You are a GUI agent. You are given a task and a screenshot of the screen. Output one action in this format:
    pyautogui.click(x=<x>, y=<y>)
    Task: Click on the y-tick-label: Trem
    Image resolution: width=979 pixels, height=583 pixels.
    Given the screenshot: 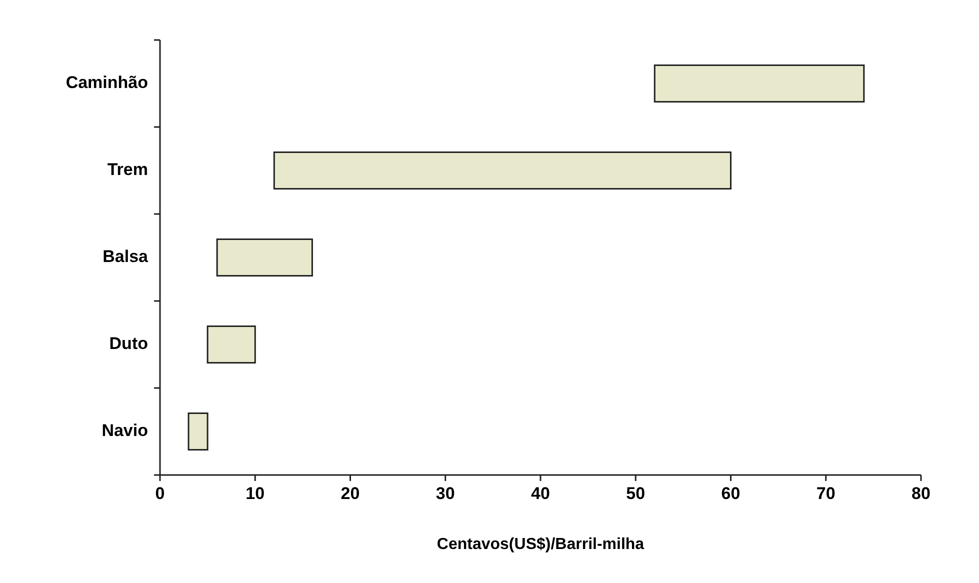 What is the action you would take?
    pyautogui.click(x=127, y=169)
    